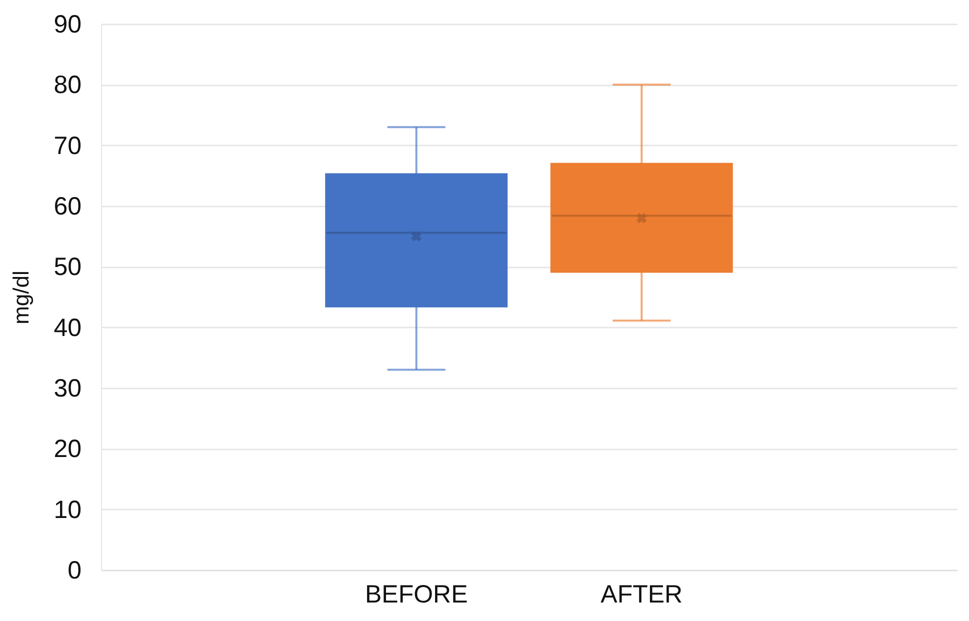  What do you see at coordinates (641, 594) in the screenshot?
I see `x-tick-label: AFTER` at bounding box center [641, 594].